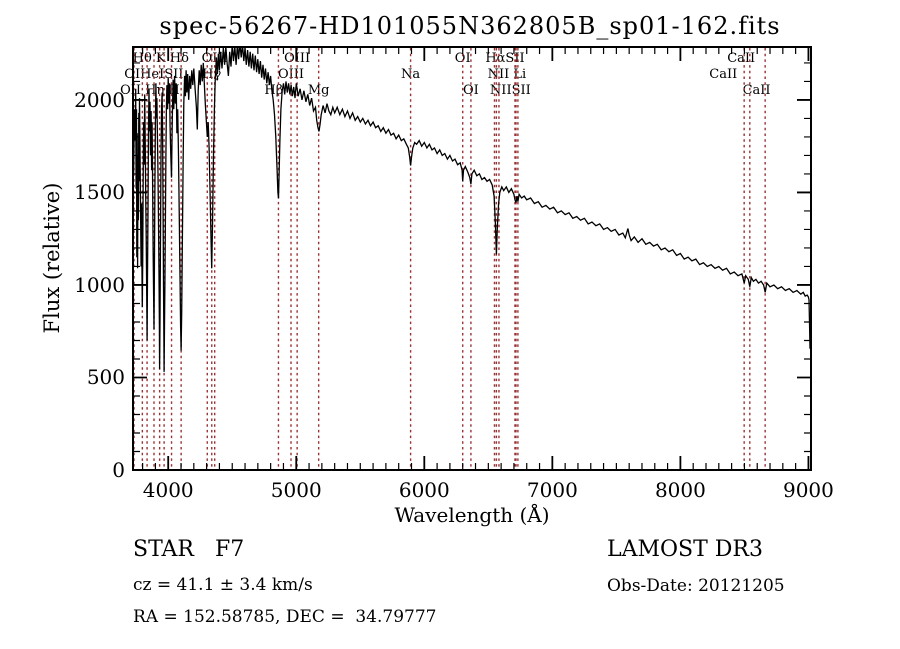  Describe the element at coordinates (223, 585) in the screenshot. I see `radial-velocity-label: cz = 41.1 ± 3.4 km/s` at that location.